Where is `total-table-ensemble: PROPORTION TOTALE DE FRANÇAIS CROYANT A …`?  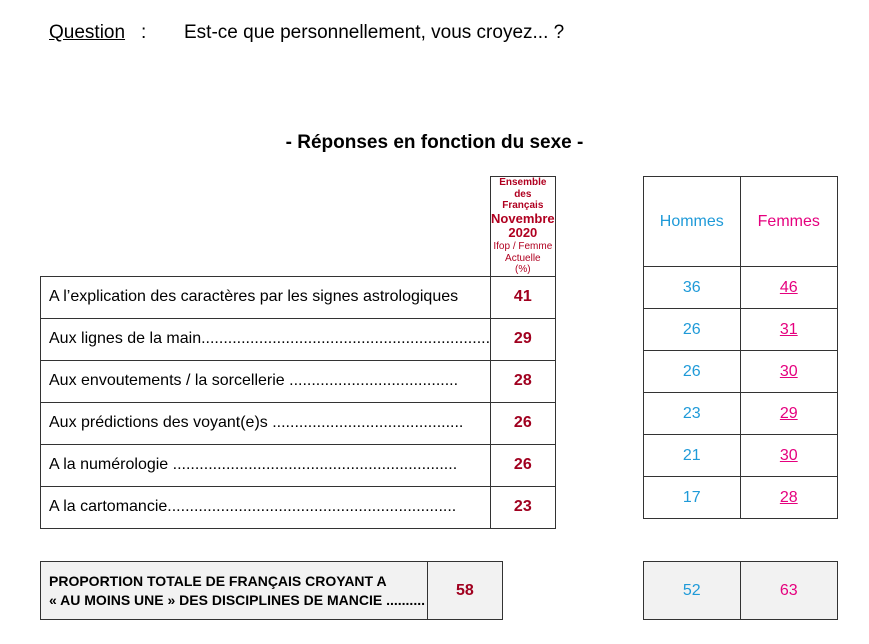
total-table-ensemble: PROPORTION TOTALE DE FRANÇAIS CROYANT A … is located at coordinates (272, 590).